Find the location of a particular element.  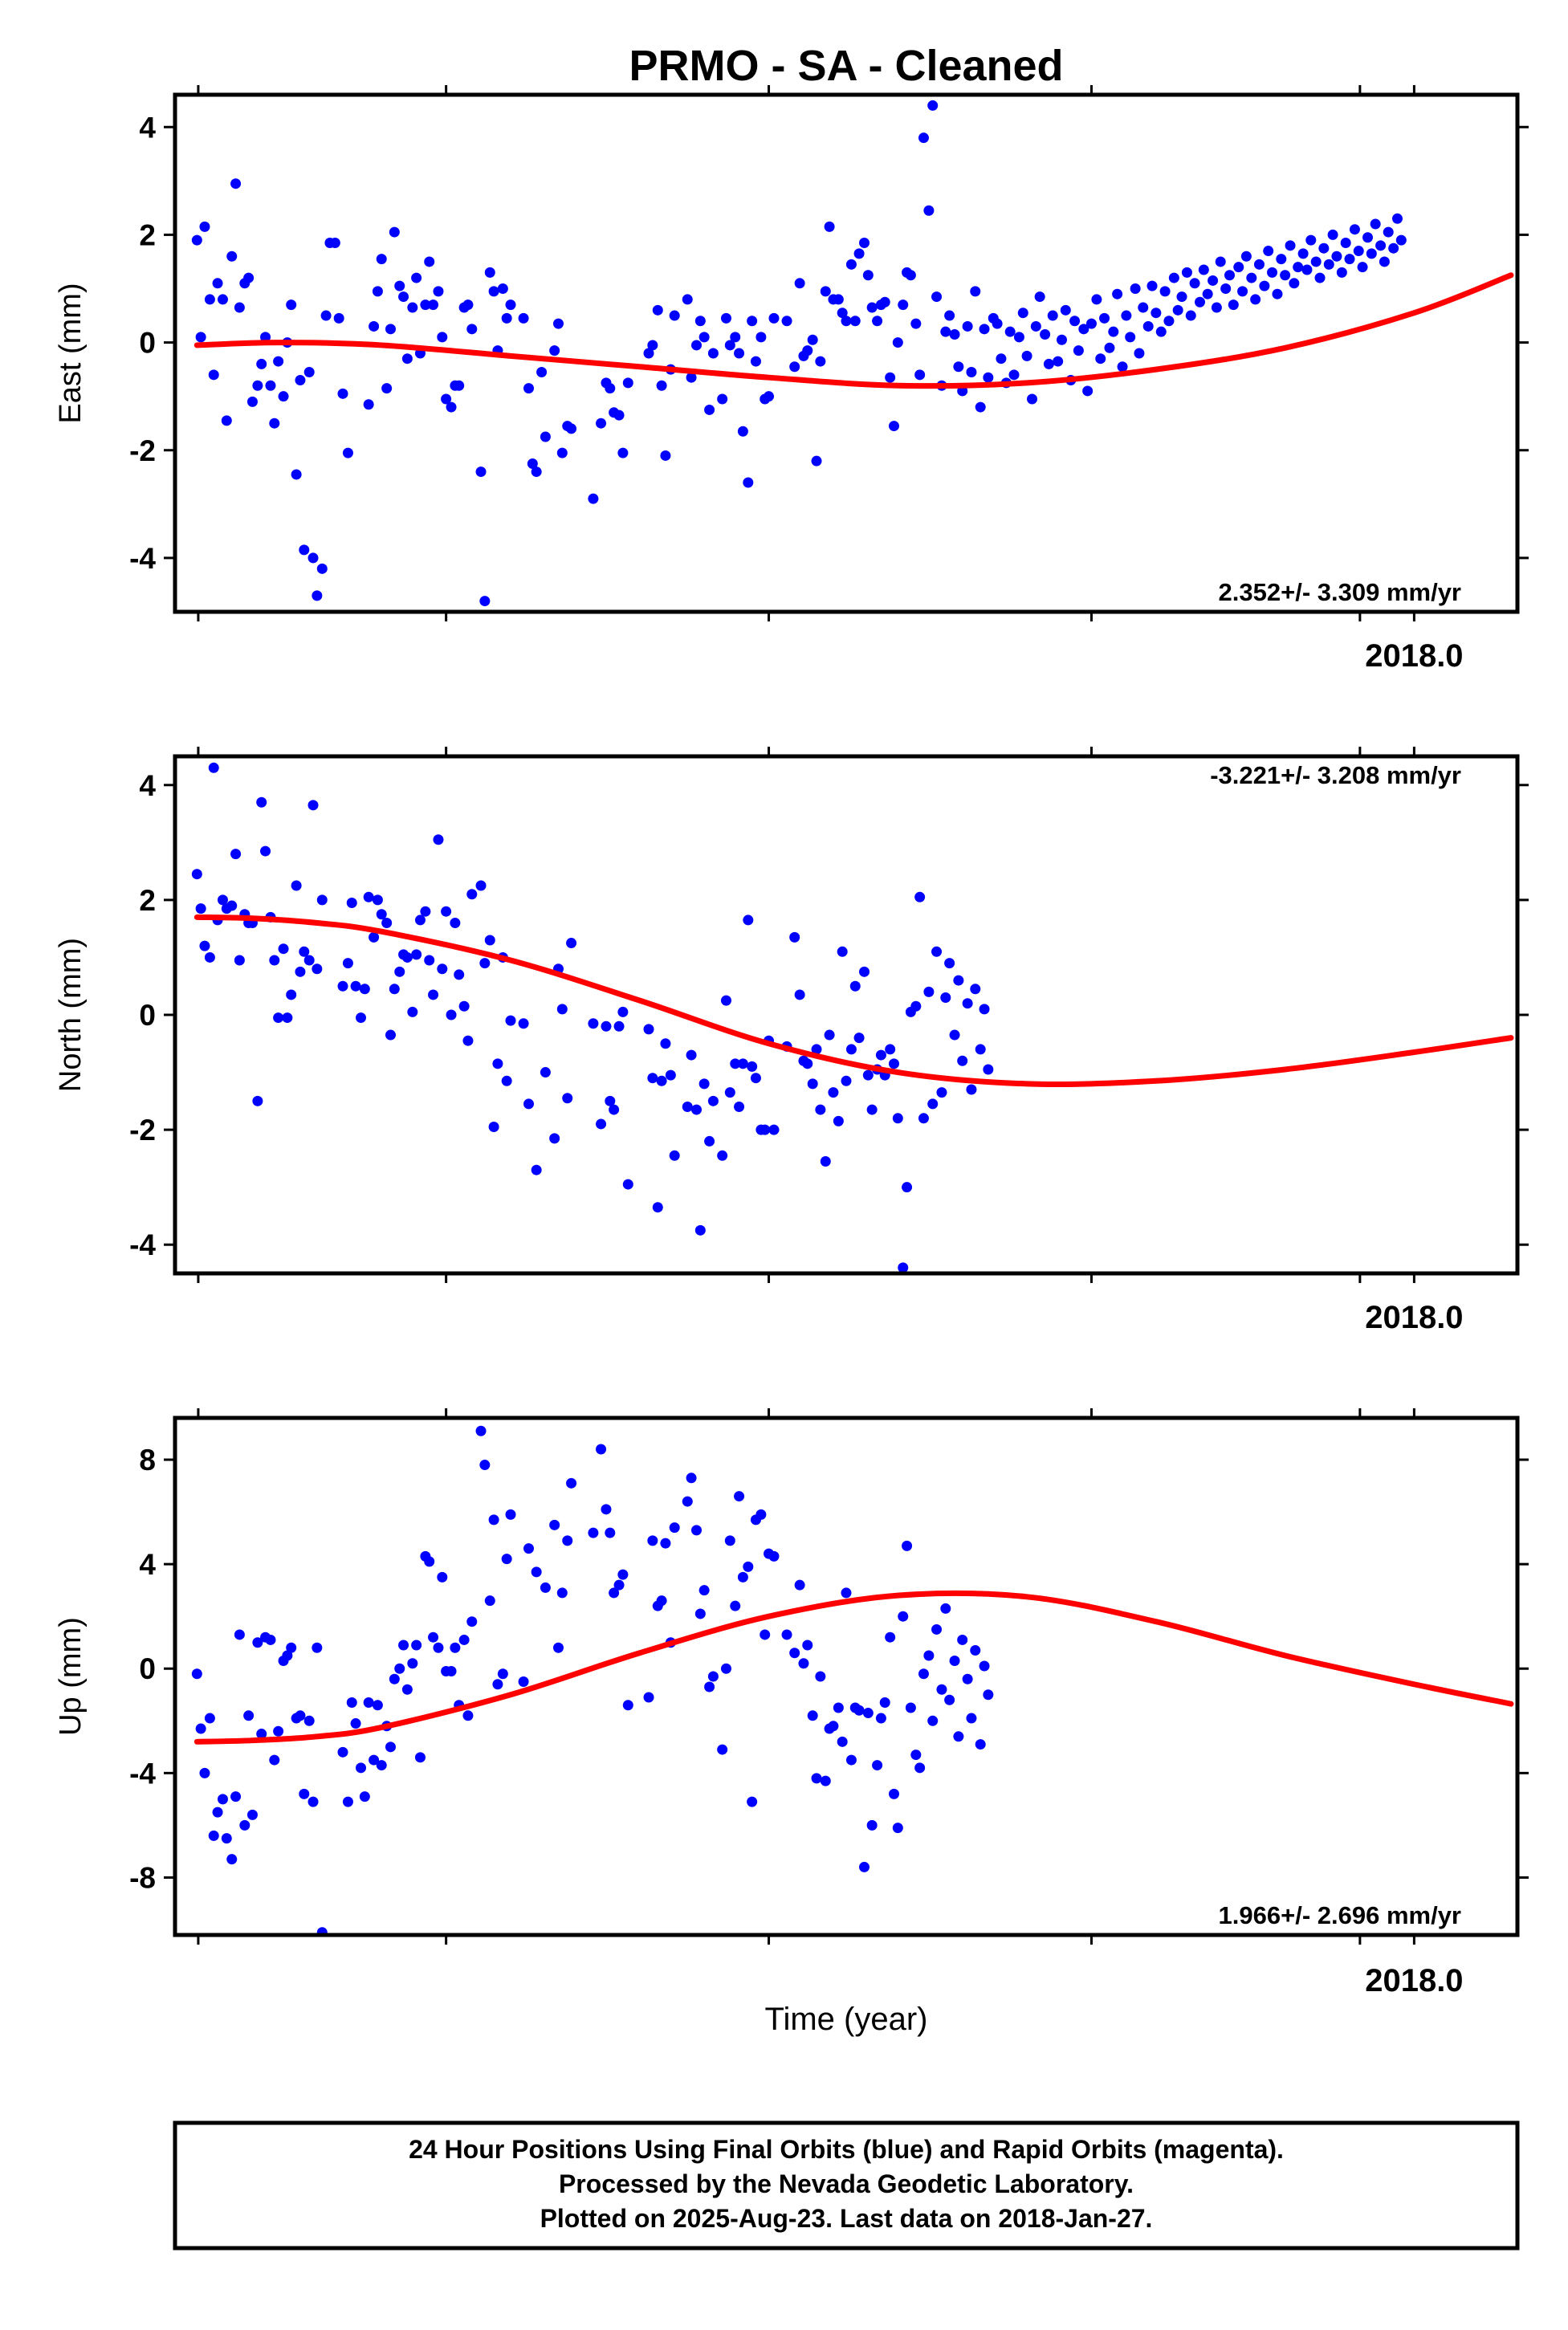

up-velocity-rate: 1.966+/- 2.696 mm/yr is located at coordinates (1340, 1915).